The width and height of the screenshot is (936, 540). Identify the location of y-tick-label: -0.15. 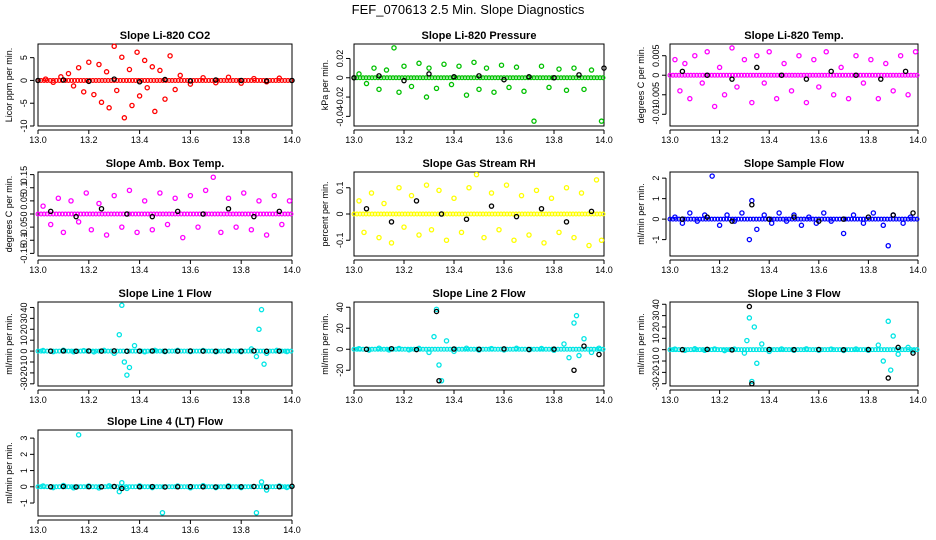
(24, 253).